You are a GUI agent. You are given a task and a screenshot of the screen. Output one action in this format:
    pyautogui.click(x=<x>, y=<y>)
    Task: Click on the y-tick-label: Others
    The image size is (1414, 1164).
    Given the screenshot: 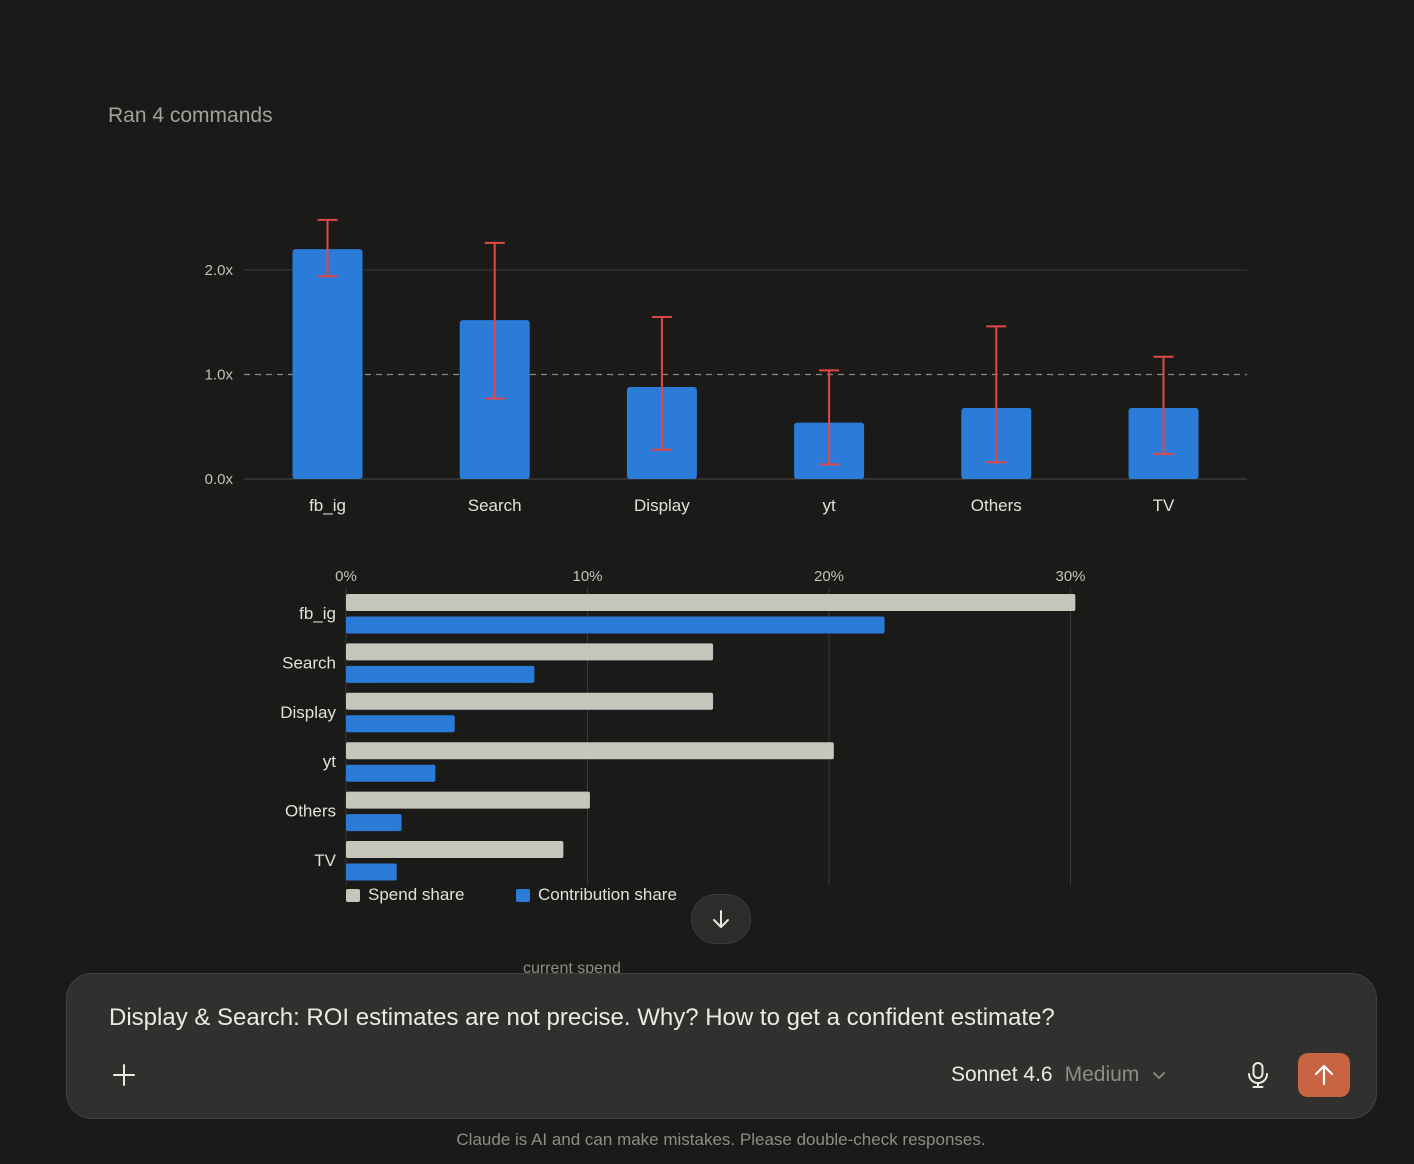 What is the action you would take?
    pyautogui.click(x=310, y=811)
    